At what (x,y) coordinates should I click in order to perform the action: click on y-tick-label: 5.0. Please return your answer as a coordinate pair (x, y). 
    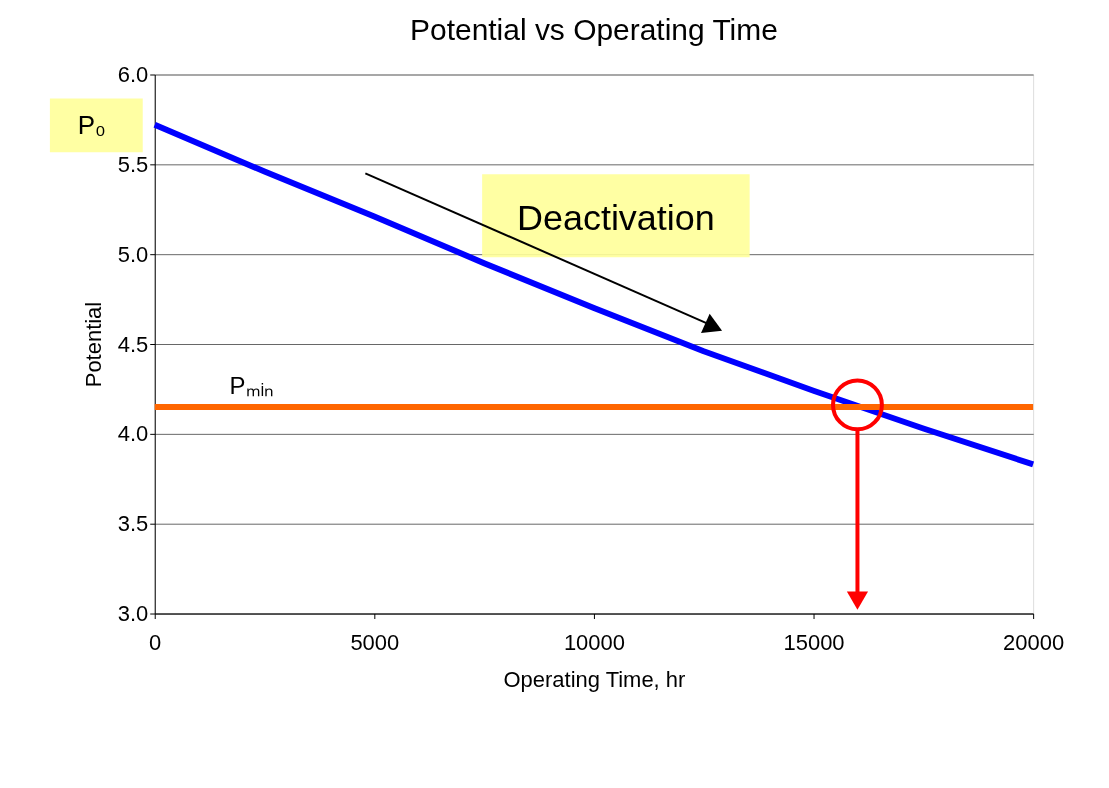
    Looking at the image, I should click on (133, 254).